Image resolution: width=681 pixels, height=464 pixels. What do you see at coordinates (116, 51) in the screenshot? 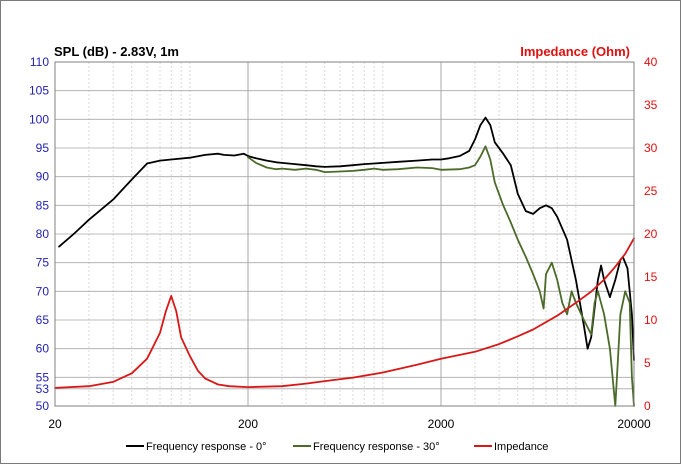
I see `left-axis-title: SPL (dB) - 2.83V, 1m` at bounding box center [116, 51].